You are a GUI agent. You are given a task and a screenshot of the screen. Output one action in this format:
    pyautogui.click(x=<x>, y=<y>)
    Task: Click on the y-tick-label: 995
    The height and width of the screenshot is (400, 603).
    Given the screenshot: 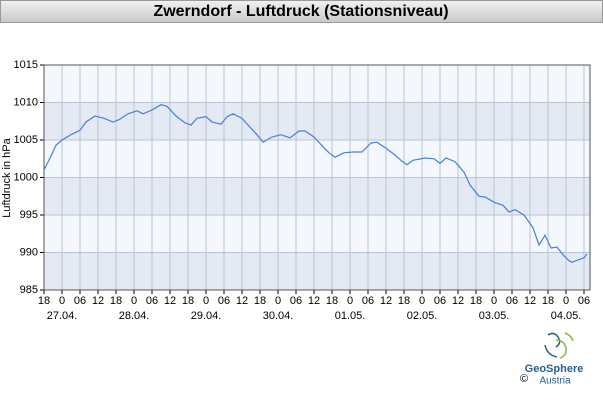 What is the action you would take?
    pyautogui.click(x=29, y=215)
    